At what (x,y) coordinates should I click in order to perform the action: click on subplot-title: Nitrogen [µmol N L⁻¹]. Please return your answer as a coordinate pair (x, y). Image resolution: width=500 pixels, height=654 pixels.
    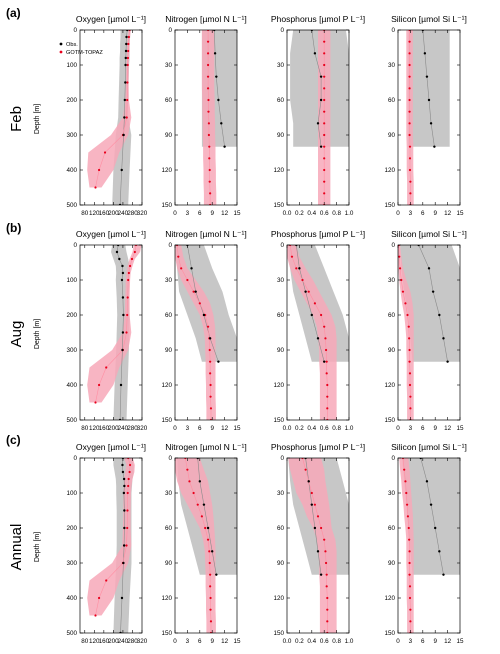
    Looking at the image, I should click on (206, 19).